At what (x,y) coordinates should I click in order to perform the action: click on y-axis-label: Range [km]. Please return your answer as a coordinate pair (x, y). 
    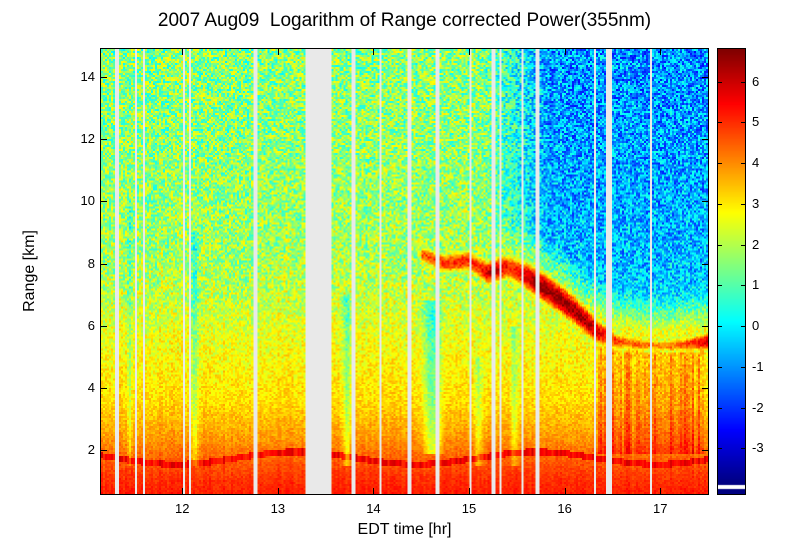
    Looking at the image, I should click on (29, 271).